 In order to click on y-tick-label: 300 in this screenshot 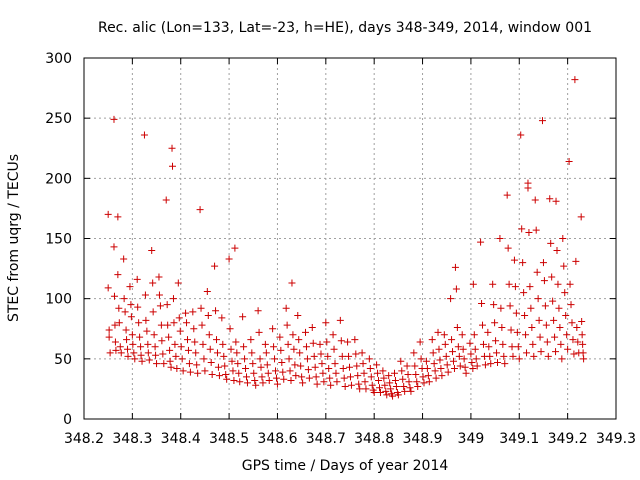, I will do `click(58, 59)`.